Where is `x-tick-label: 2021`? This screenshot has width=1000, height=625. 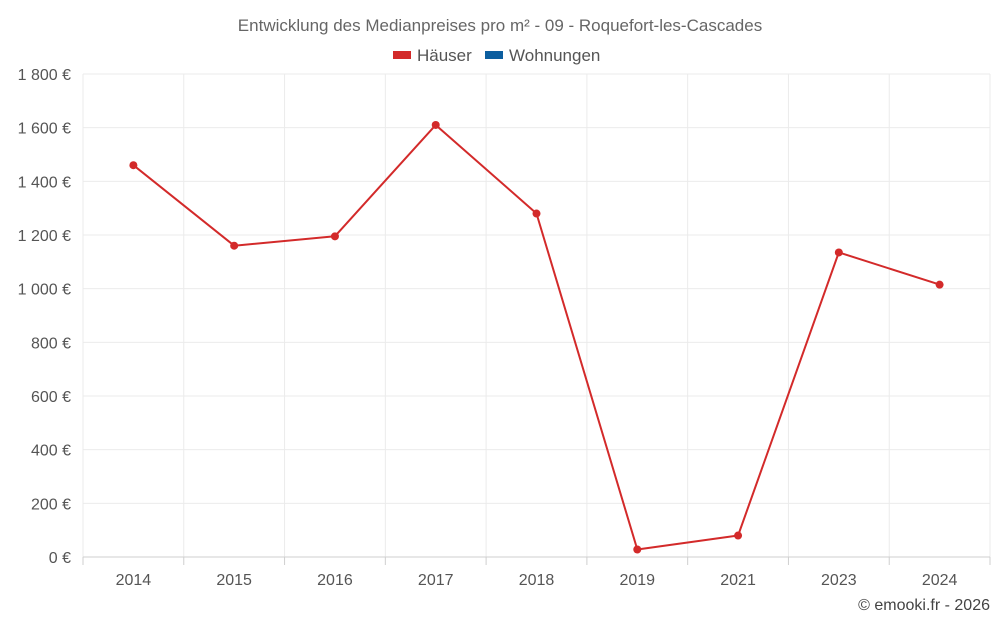
x-tick-label: 2021 is located at coordinates (738, 580).